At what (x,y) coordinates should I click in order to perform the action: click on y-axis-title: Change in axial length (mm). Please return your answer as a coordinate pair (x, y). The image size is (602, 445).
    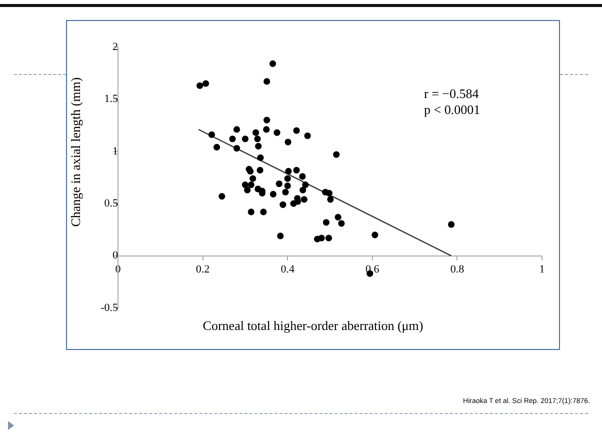
    Looking at the image, I should click on (76, 152).